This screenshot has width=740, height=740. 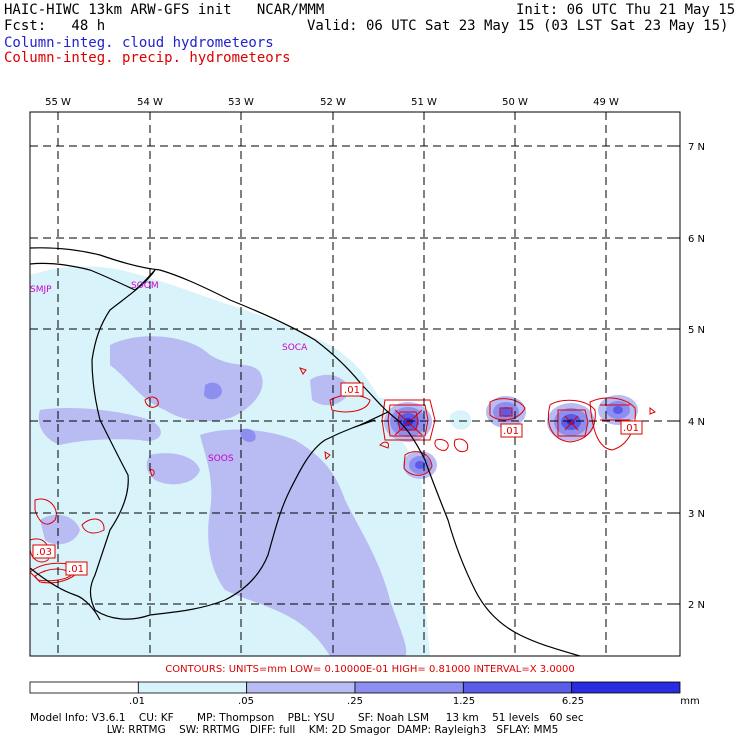 I want to click on lon-label: 49 W, so click(x=606, y=102).